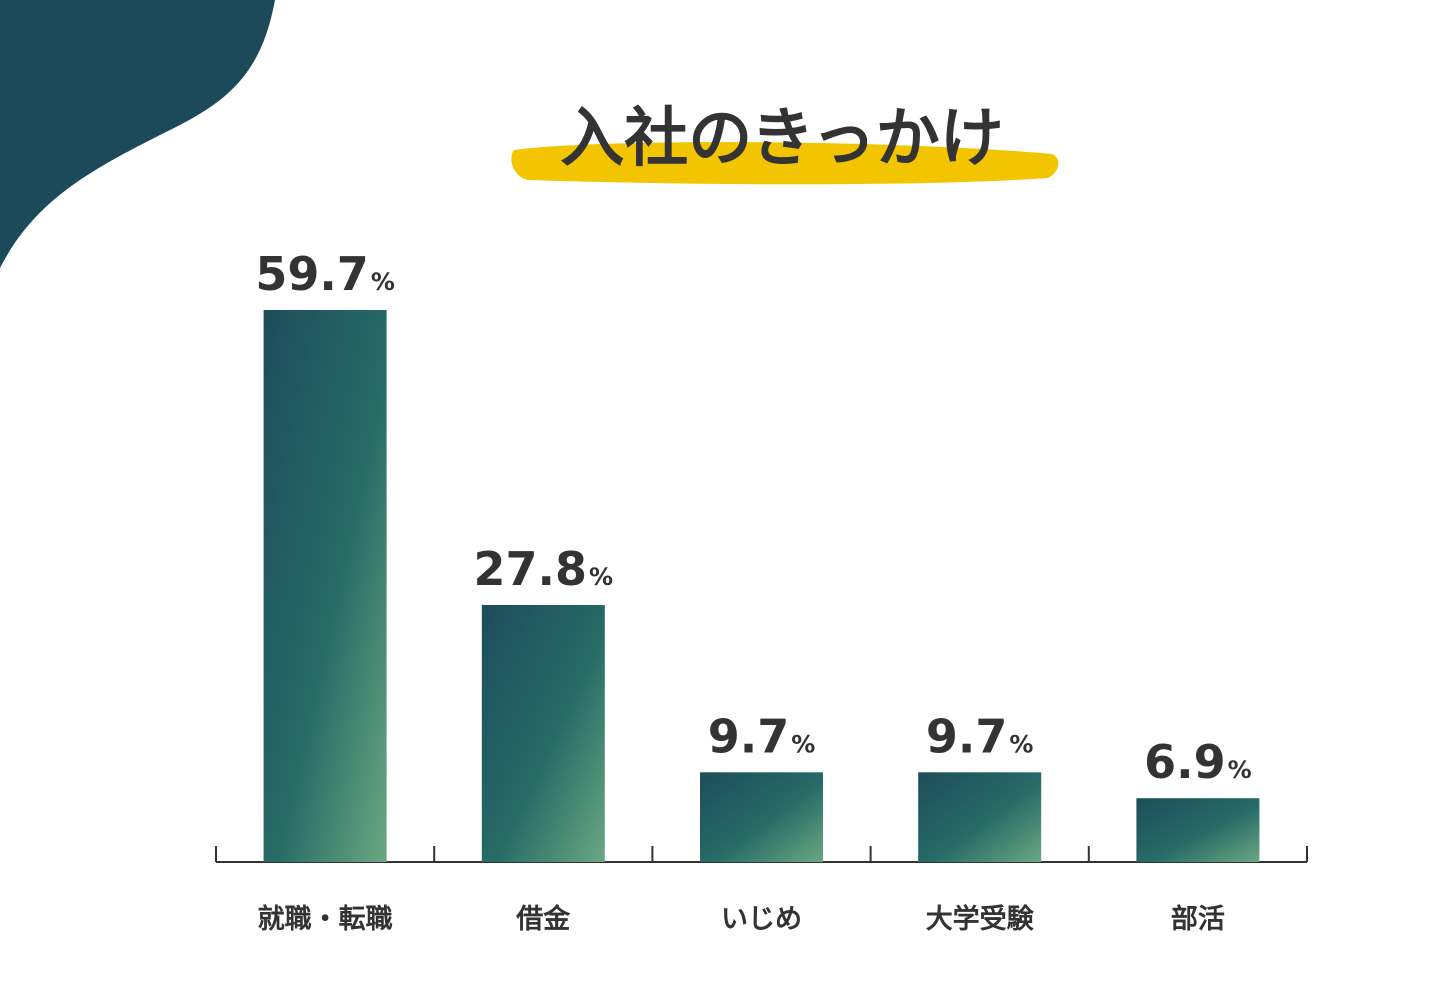 The height and width of the screenshot is (982, 1440). Describe the element at coordinates (761, 919) in the screenshot. I see `category-label-3: いじめ` at that location.